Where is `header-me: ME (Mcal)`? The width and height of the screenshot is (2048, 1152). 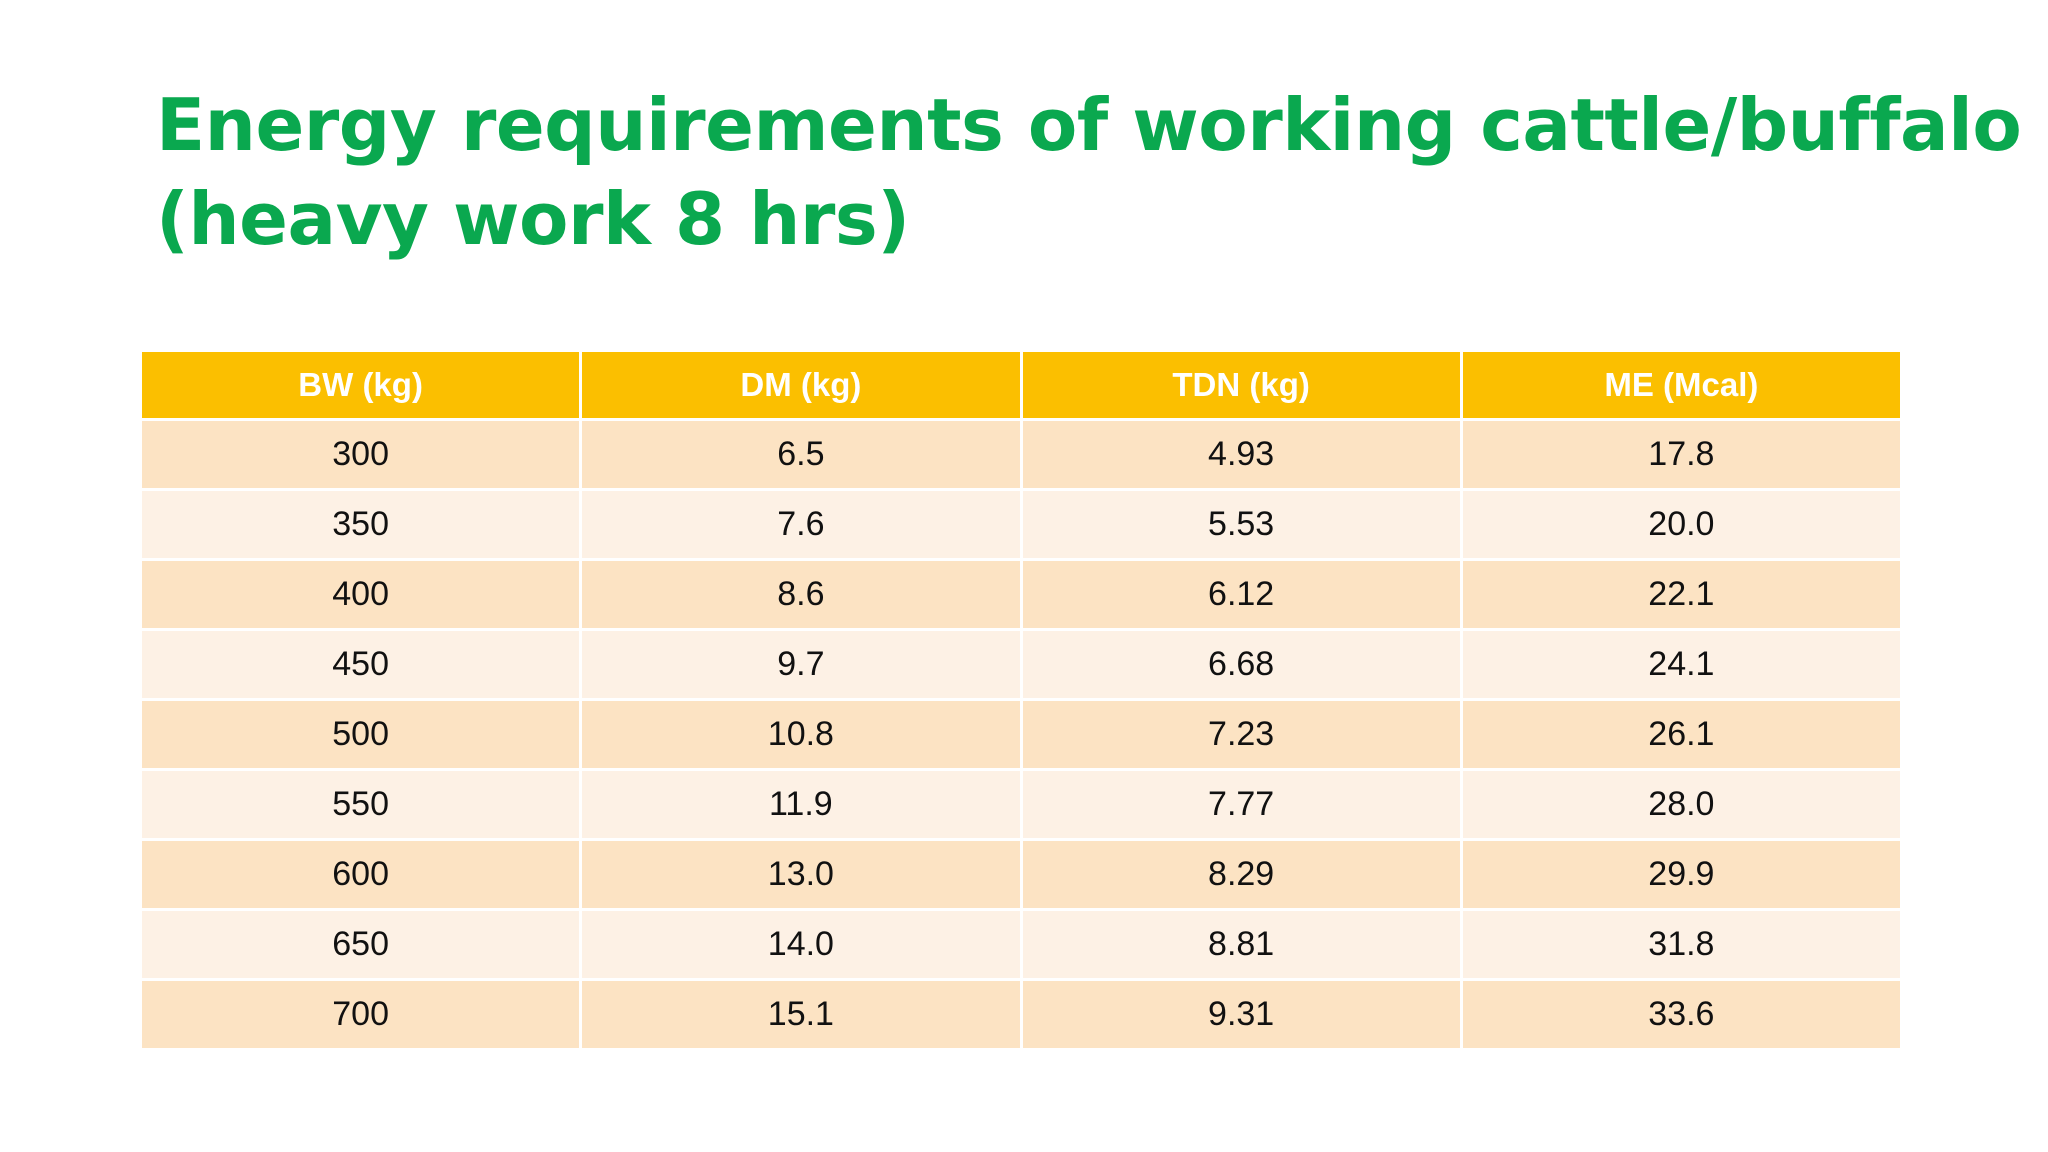 header-me: ME (Mcal) is located at coordinates (1681, 385).